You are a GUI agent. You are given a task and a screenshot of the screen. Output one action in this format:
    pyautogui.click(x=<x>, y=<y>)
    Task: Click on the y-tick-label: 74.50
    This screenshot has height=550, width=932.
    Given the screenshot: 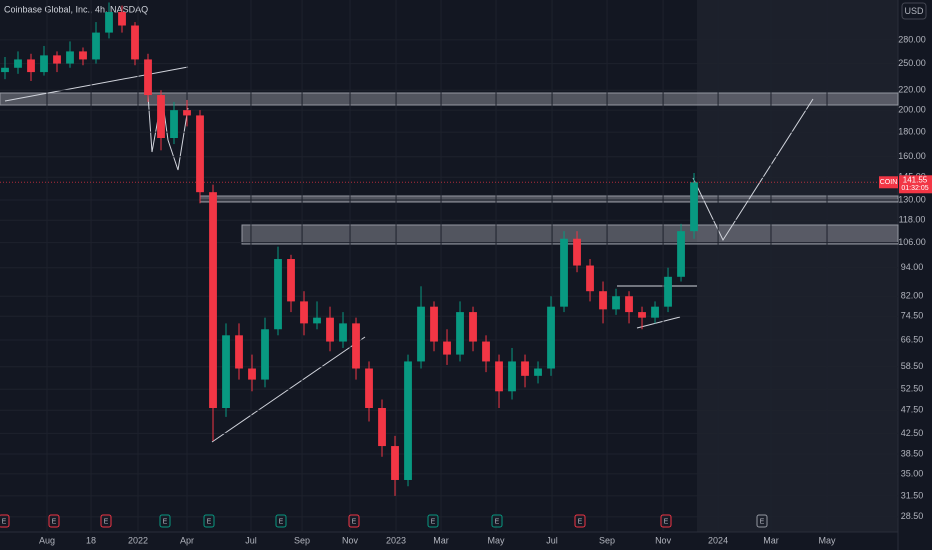 What is the action you would take?
    pyautogui.click(x=912, y=316)
    